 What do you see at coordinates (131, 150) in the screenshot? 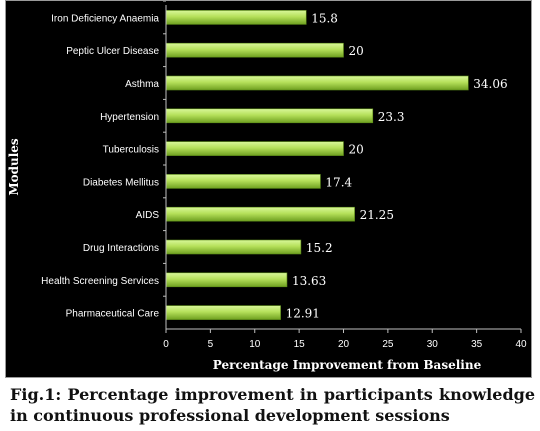
I see `category-label: Tuberculosis` at bounding box center [131, 150].